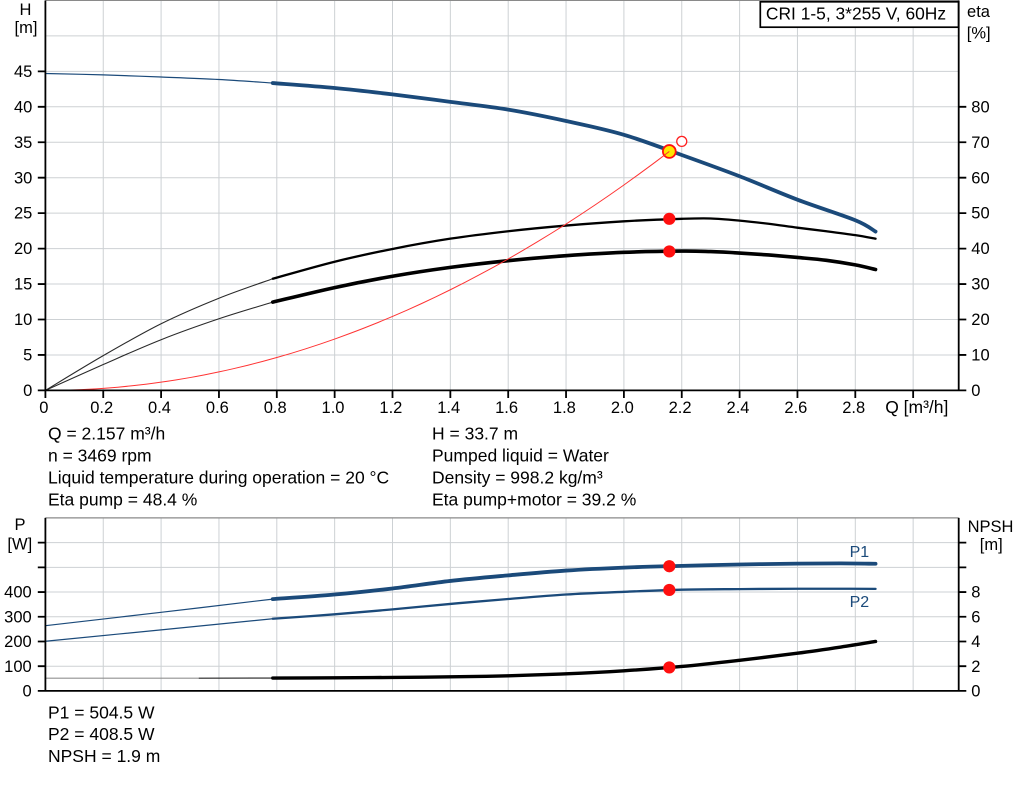  What do you see at coordinates (980, 214) in the screenshot?
I see `svg-text: 50` at bounding box center [980, 214].